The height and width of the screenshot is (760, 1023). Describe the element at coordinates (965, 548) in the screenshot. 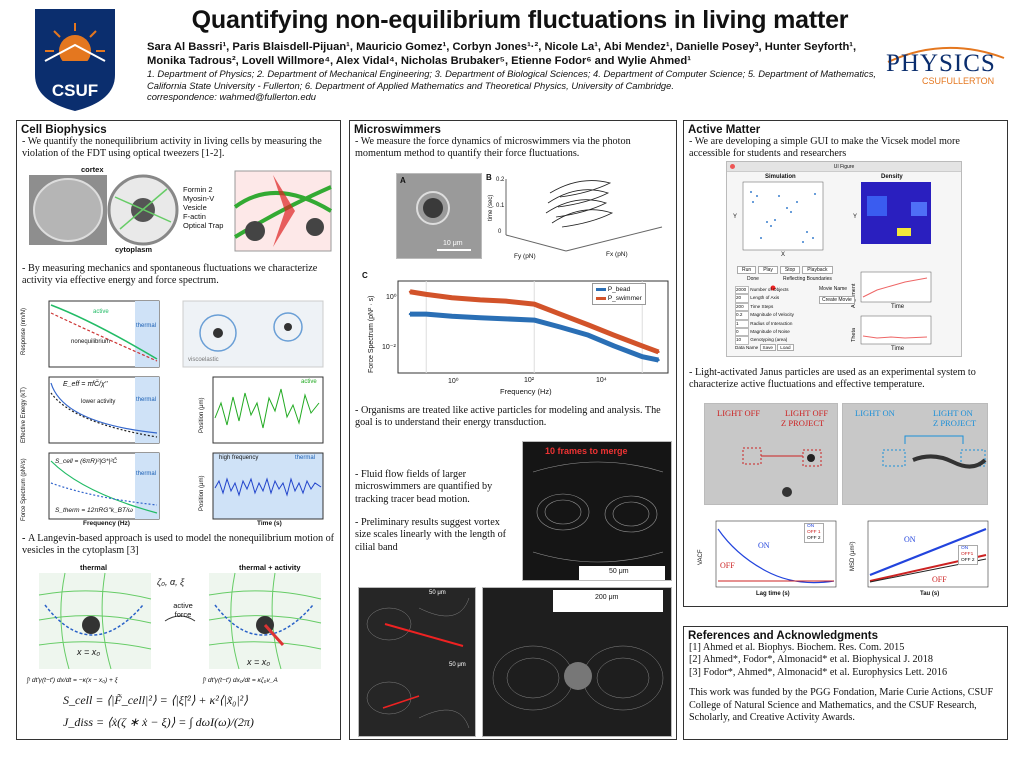

I see `msd-legend-on: ON` at that location.